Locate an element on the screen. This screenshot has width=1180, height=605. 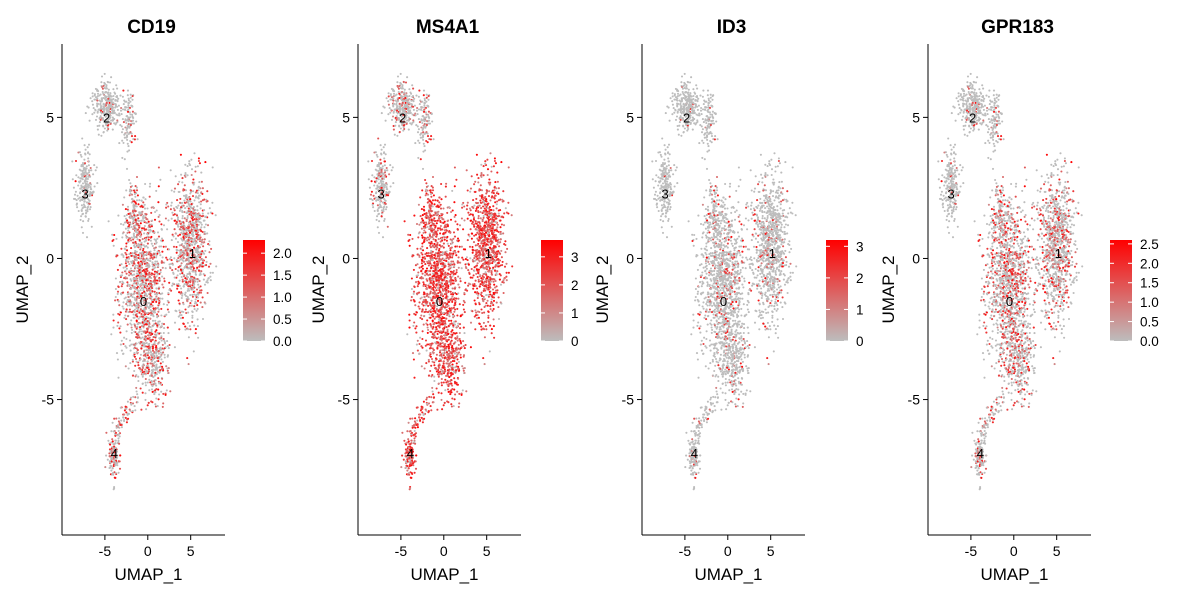
colorbar-tick-label: 2.0 is located at coordinates (282, 253).